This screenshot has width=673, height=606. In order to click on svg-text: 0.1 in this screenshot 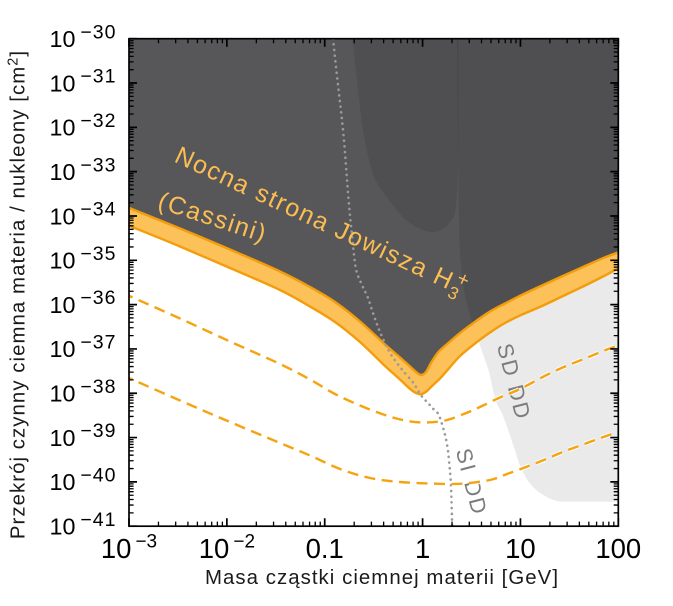, I will do `click(325, 548)`.